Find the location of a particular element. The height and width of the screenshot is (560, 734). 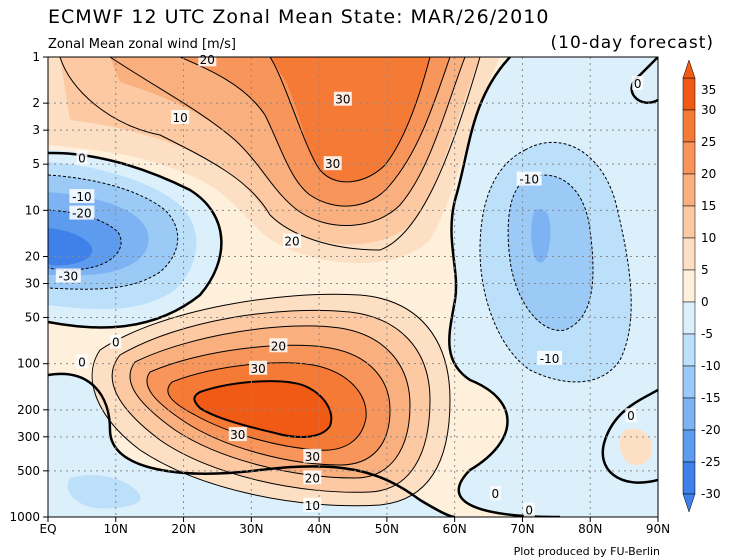

forecast-label: (10-day forecast) is located at coordinates (632, 43).